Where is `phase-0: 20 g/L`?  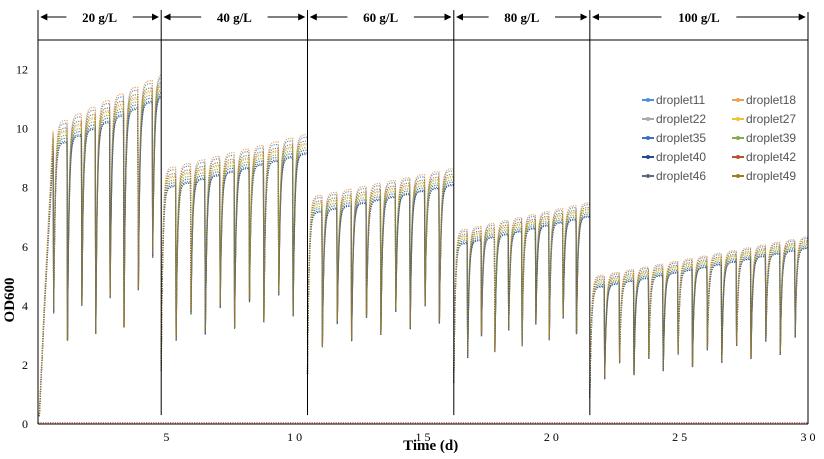 phase-0: 20 g/L is located at coordinates (98, 25).